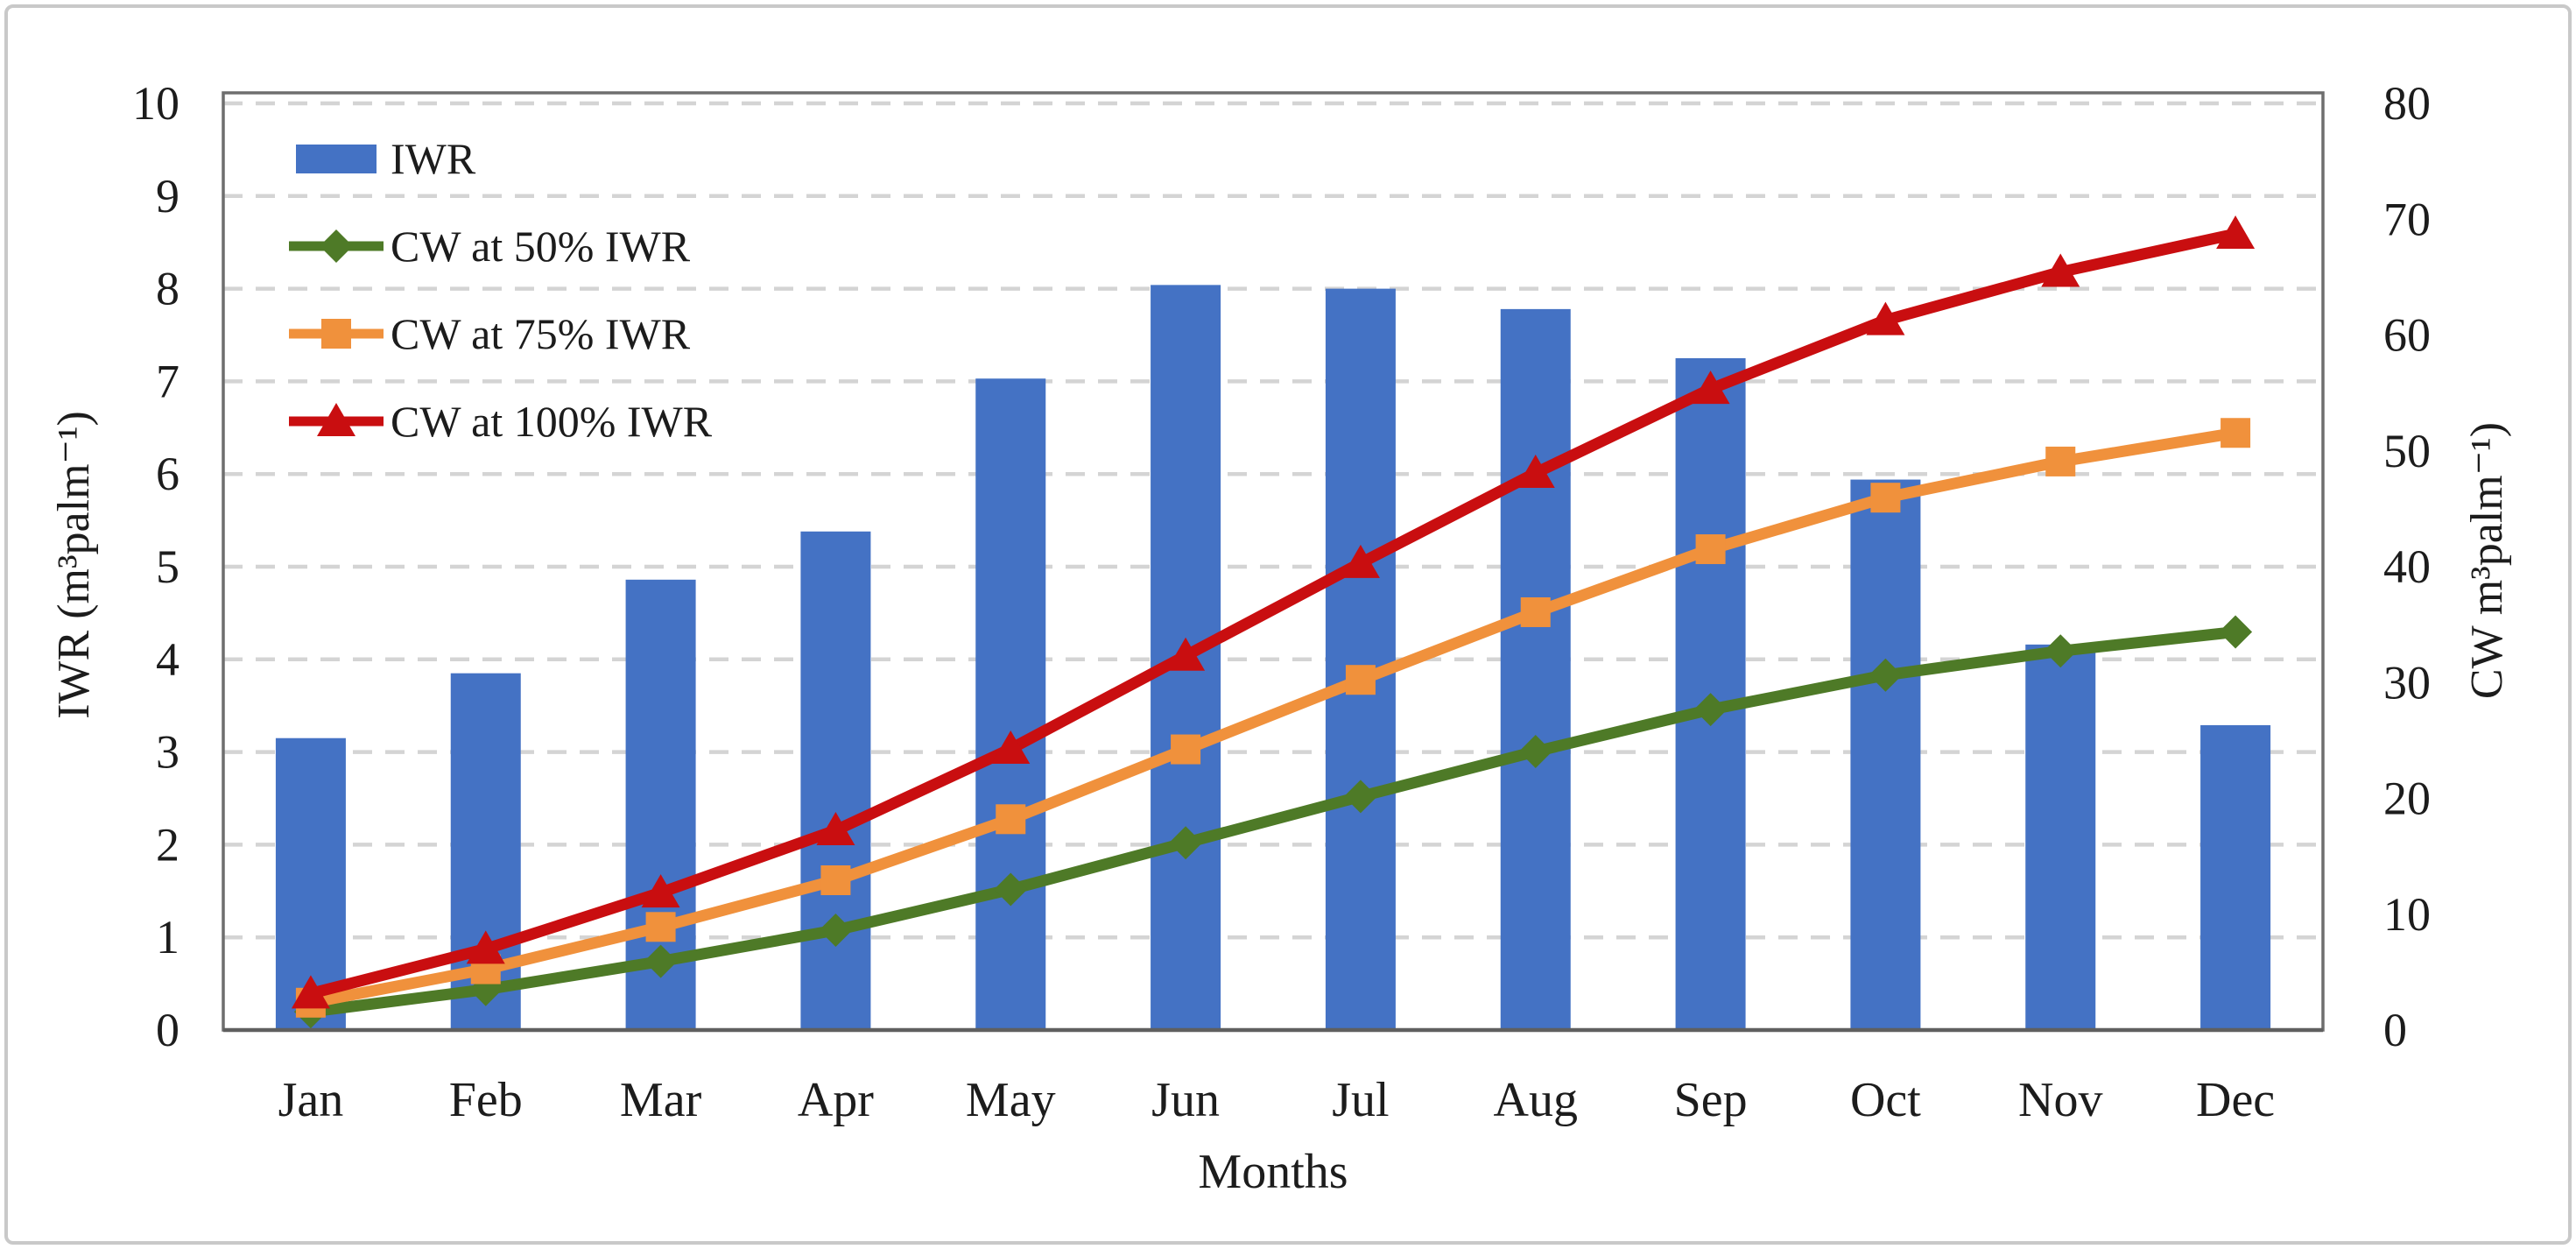 This screenshot has height=1249, width=2576. I want to click on legend-label-cw75: CW at 75% IWR, so click(541, 333).